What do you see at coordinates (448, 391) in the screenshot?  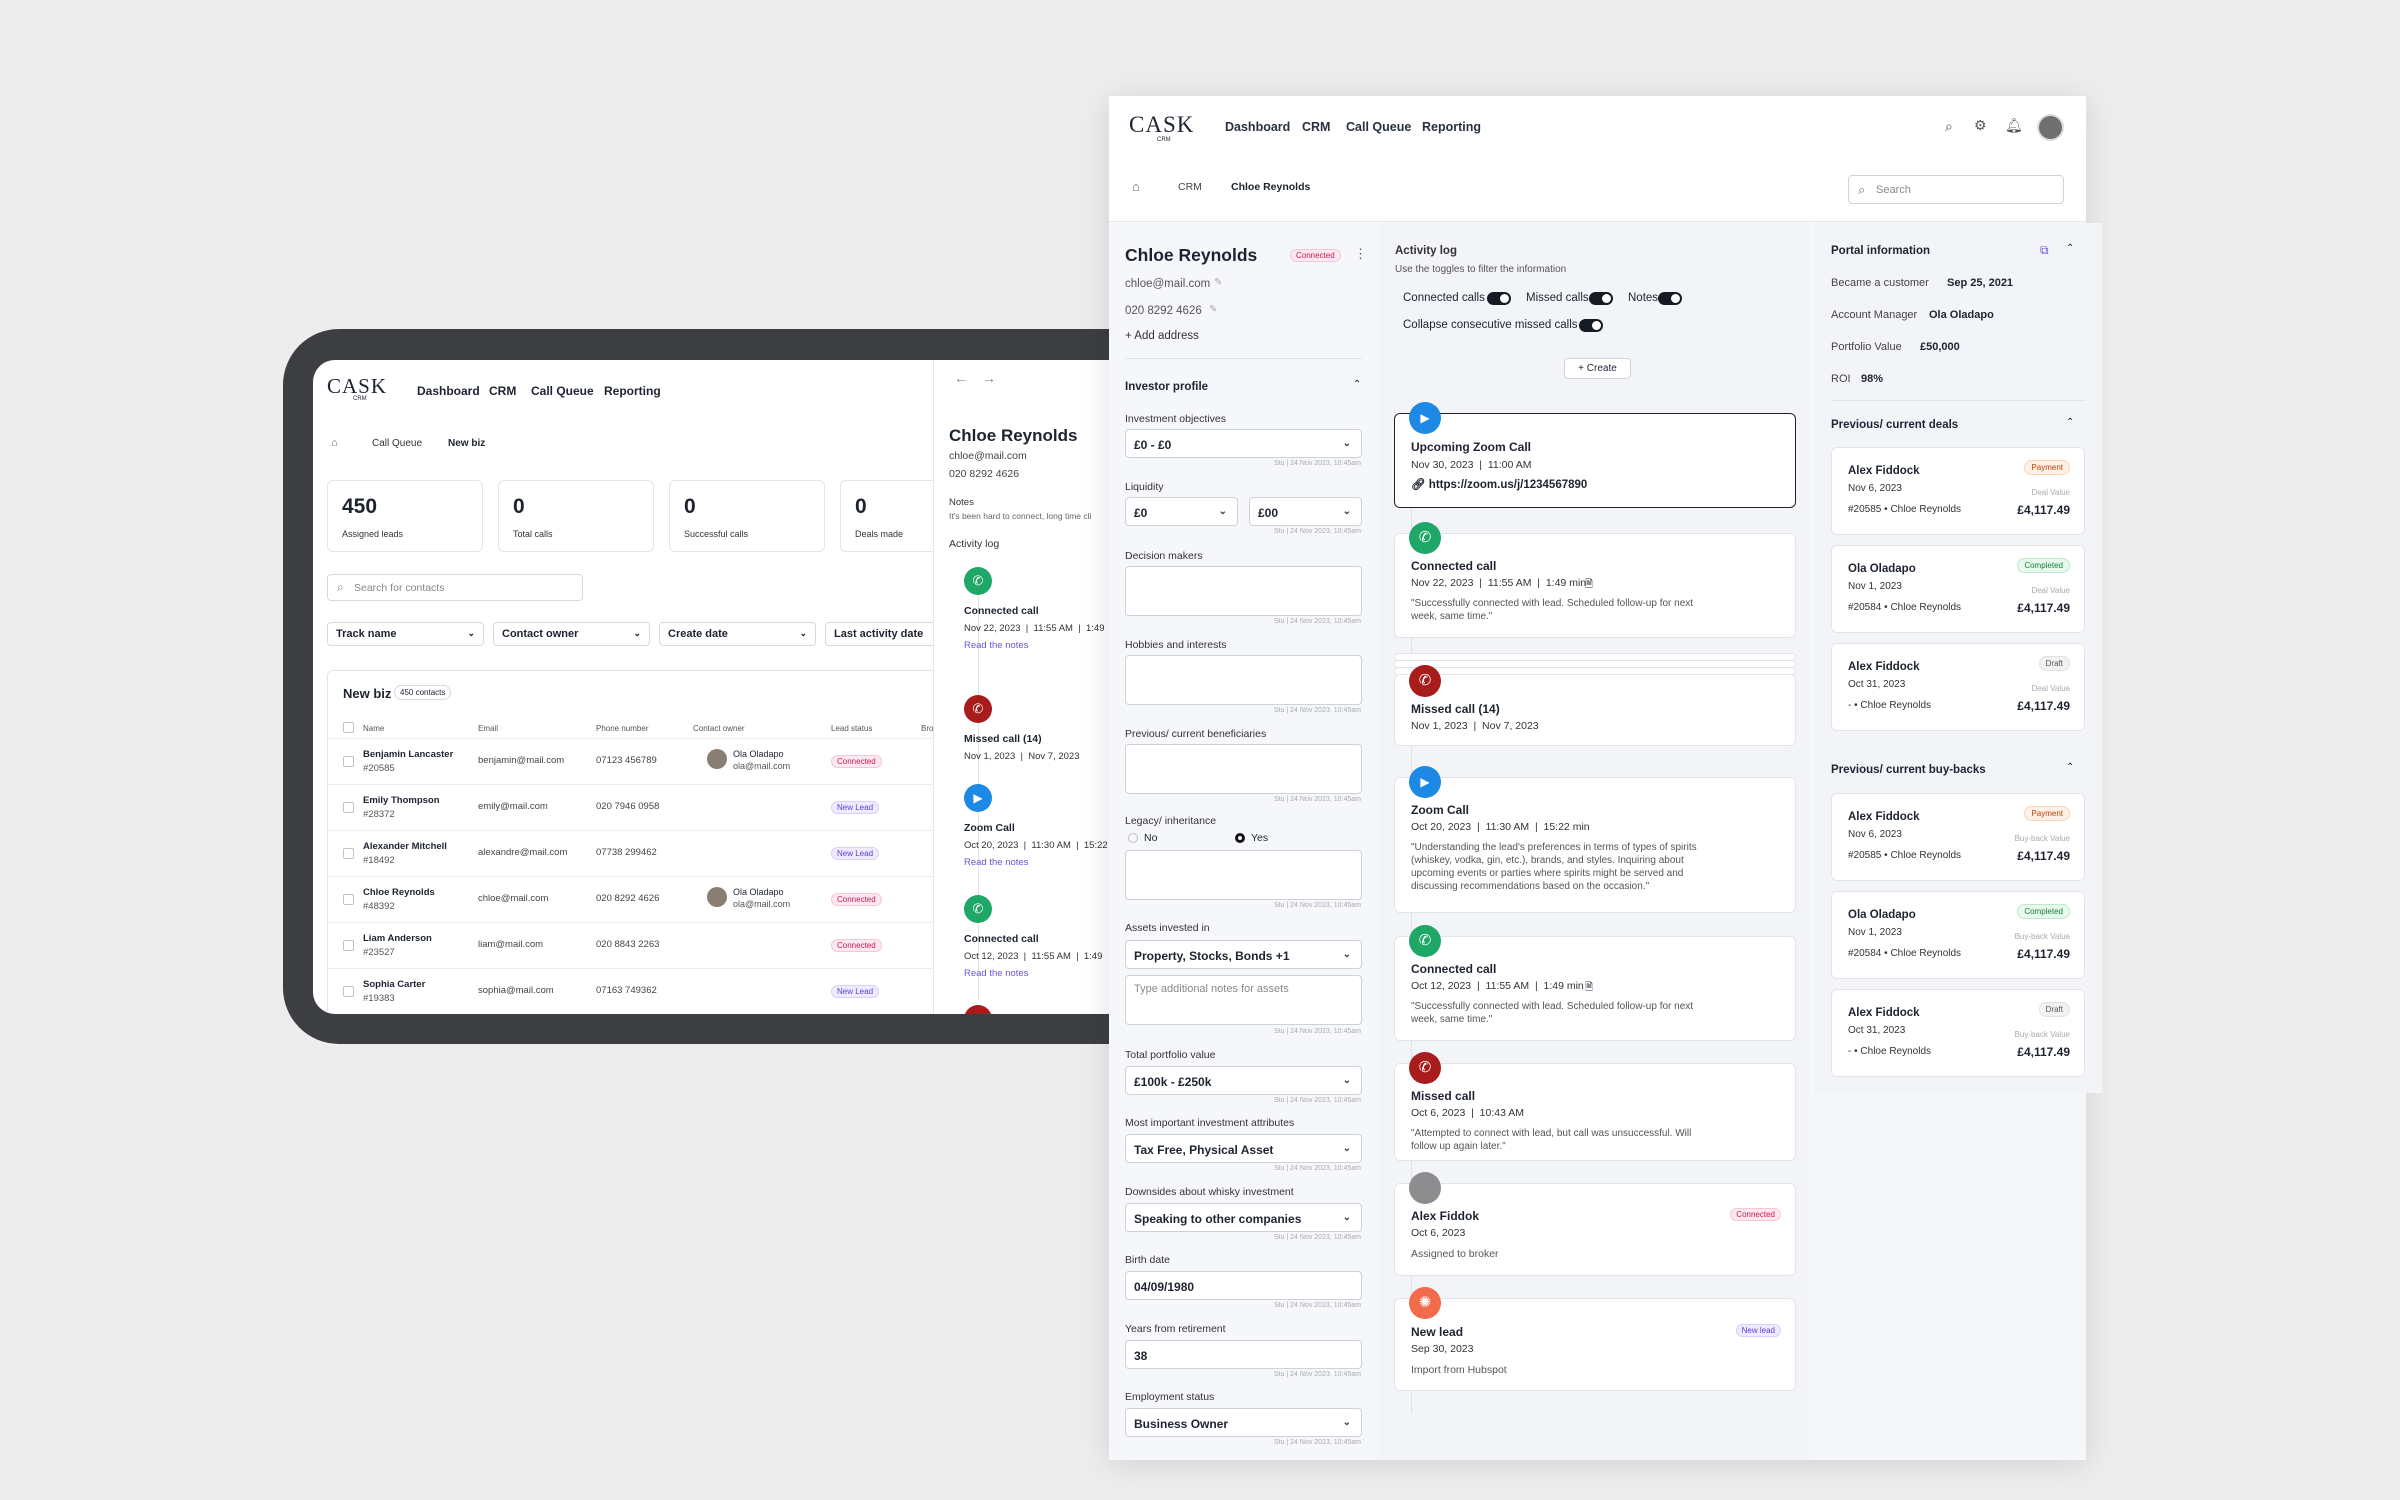 I see `tablet-nav-dashboard: Dashboard` at bounding box center [448, 391].